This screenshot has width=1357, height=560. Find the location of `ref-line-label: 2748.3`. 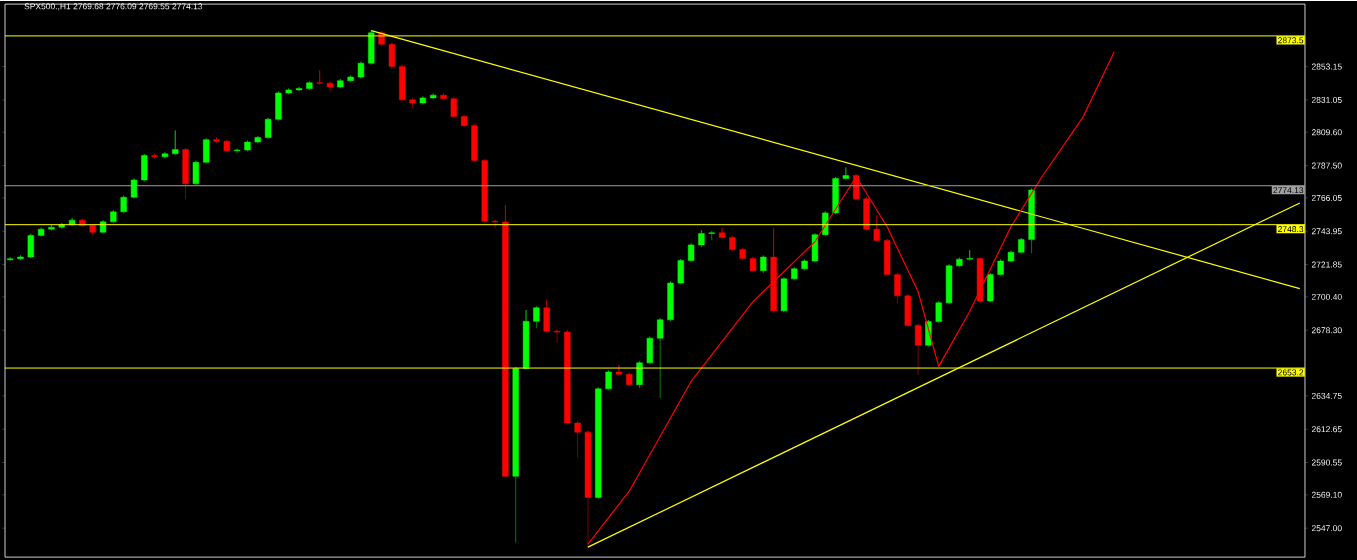

ref-line-label: 2748.3 is located at coordinates (1291, 229).